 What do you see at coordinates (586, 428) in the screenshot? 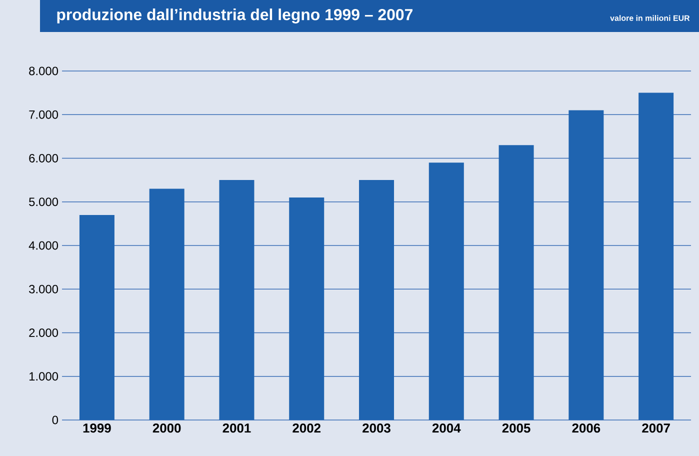
I see `x-tick-label: 2006` at bounding box center [586, 428].